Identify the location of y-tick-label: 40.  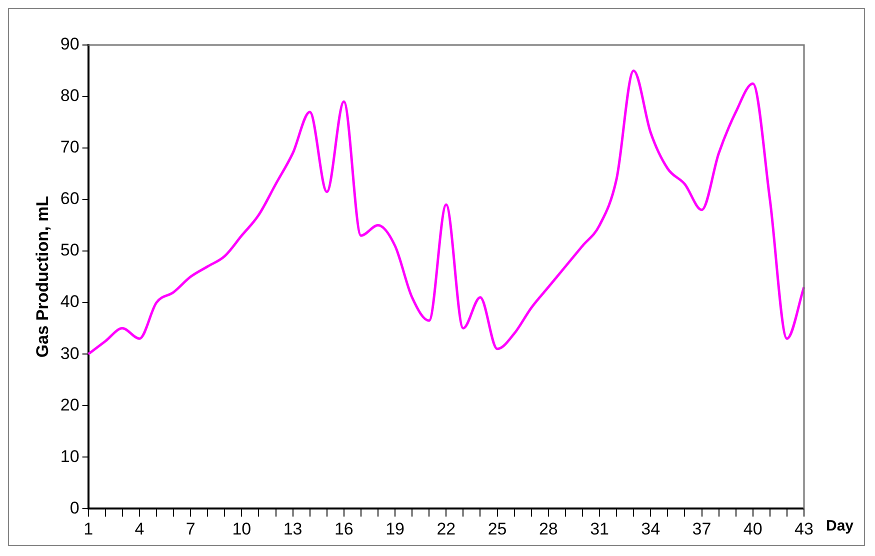
(70, 302).